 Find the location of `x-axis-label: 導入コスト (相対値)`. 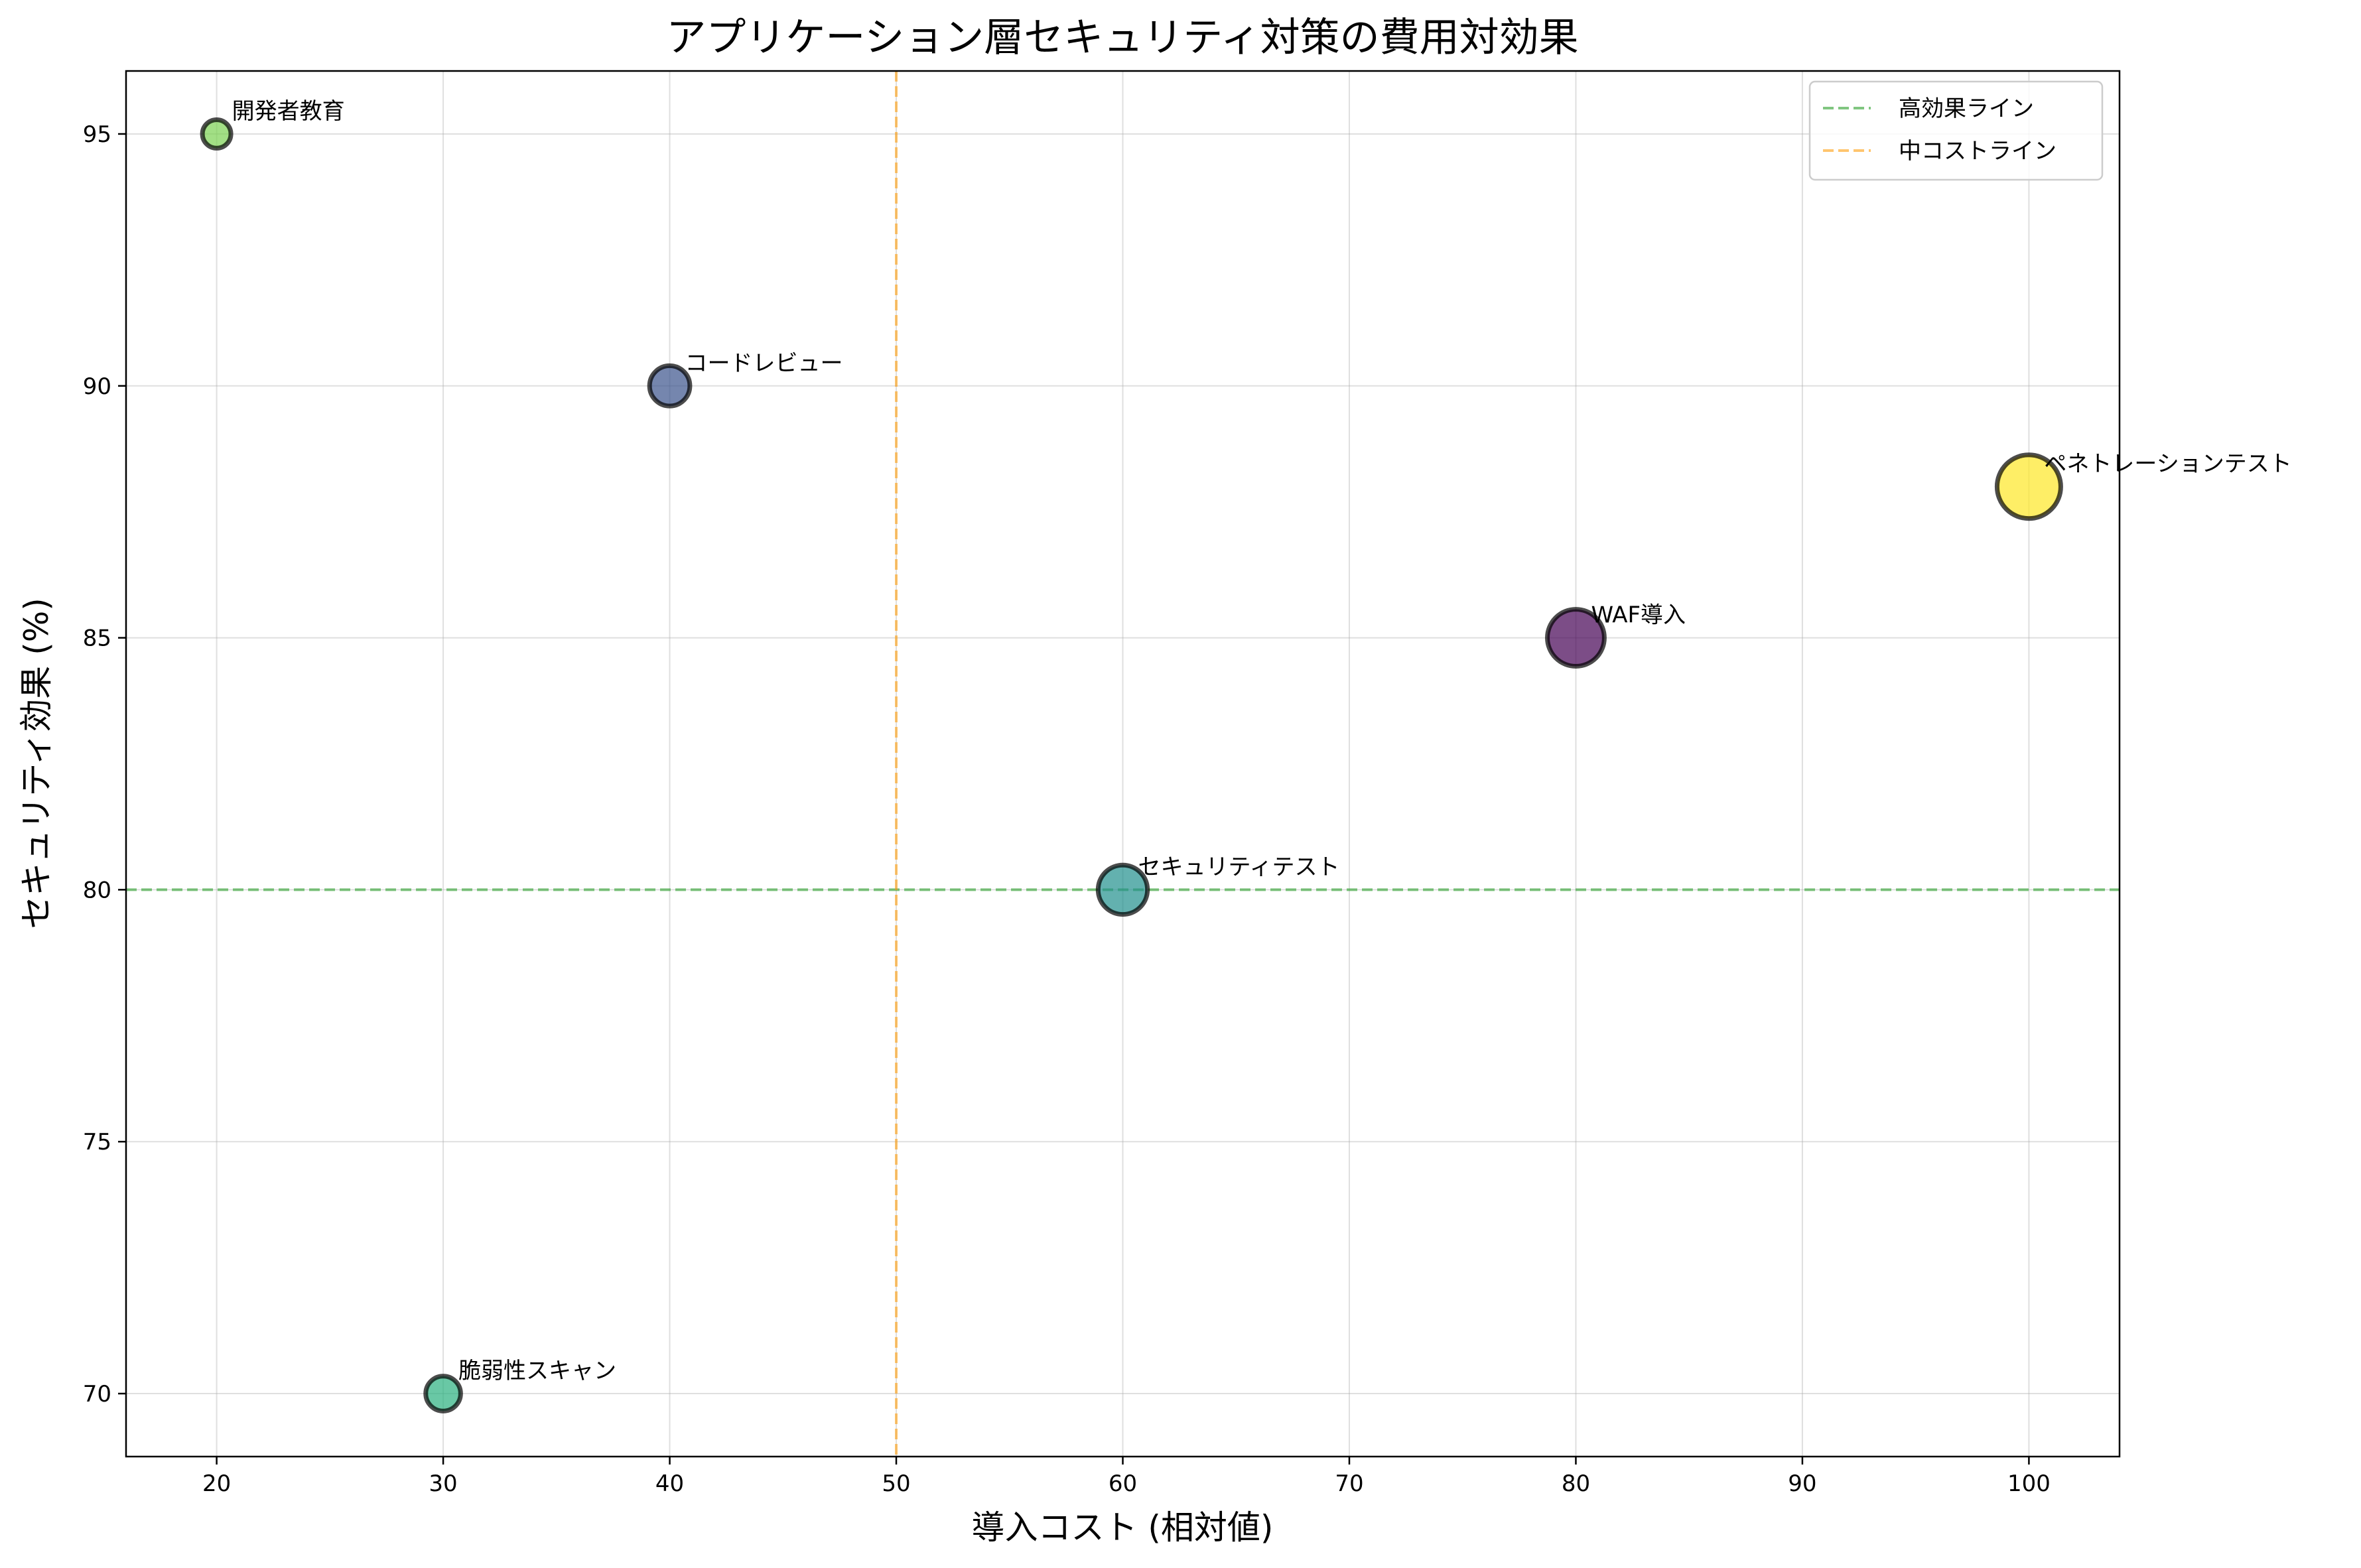

x-axis-label: 導入コスト (相対値) is located at coordinates (1123, 1527).